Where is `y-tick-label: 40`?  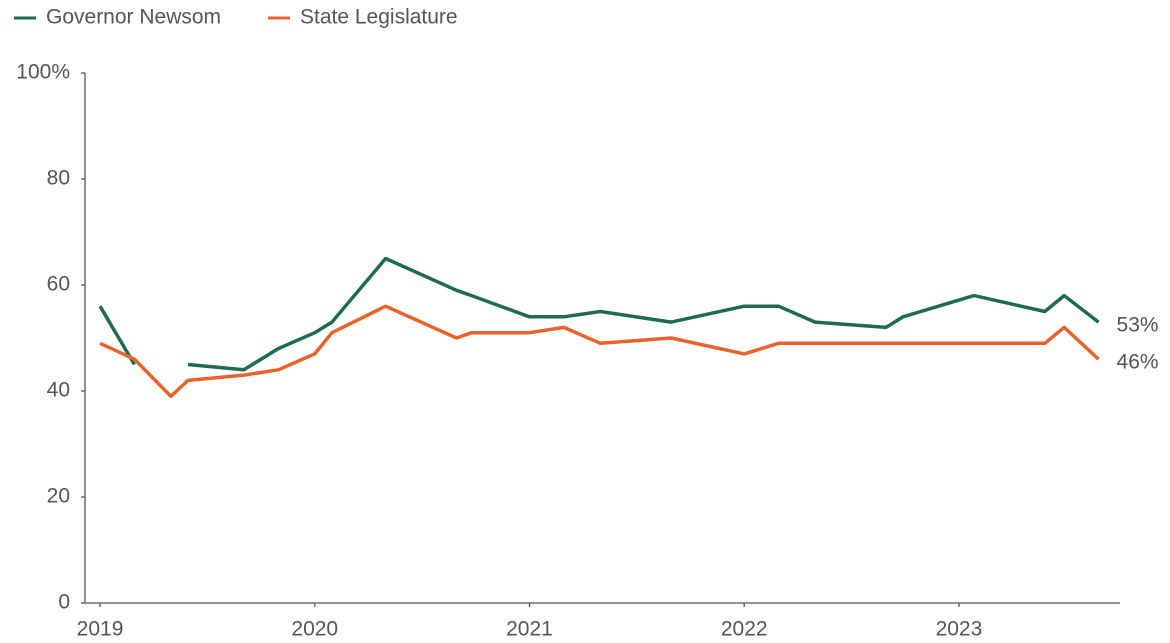 y-tick-label: 40 is located at coordinates (58, 390).